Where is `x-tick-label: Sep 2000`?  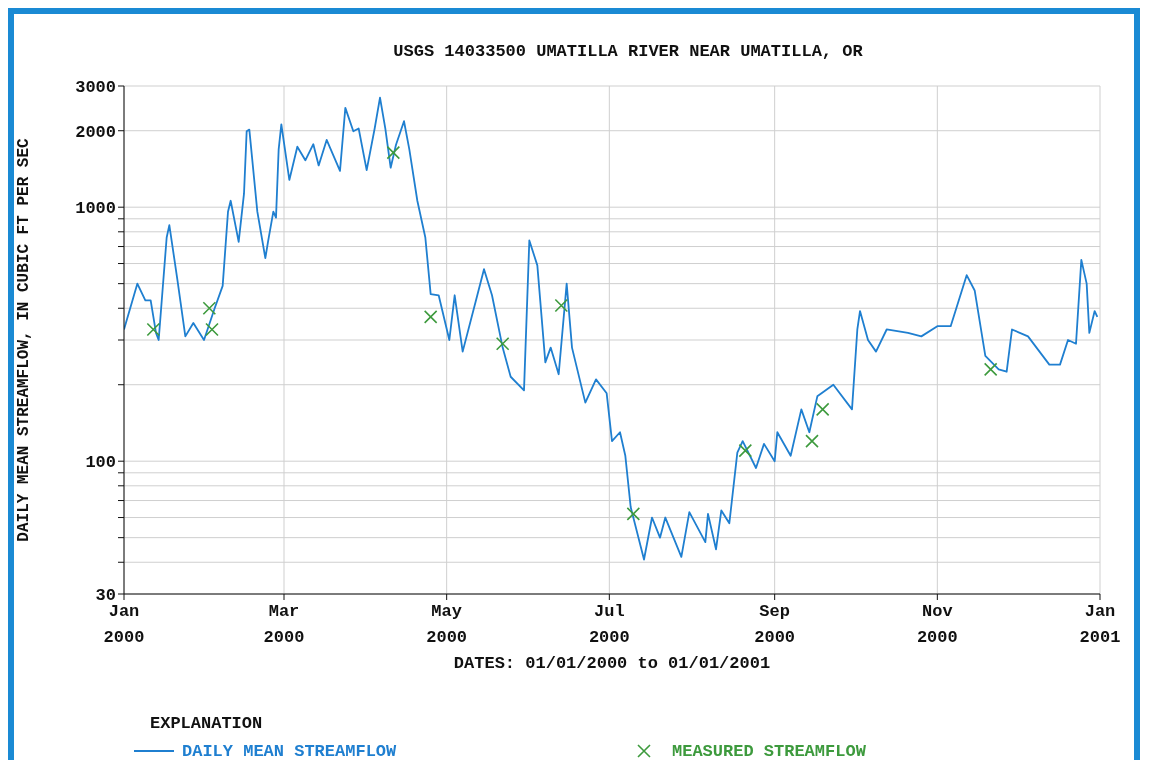 x-tick-label: Sep 2000 is located at coordinates (775, 624).